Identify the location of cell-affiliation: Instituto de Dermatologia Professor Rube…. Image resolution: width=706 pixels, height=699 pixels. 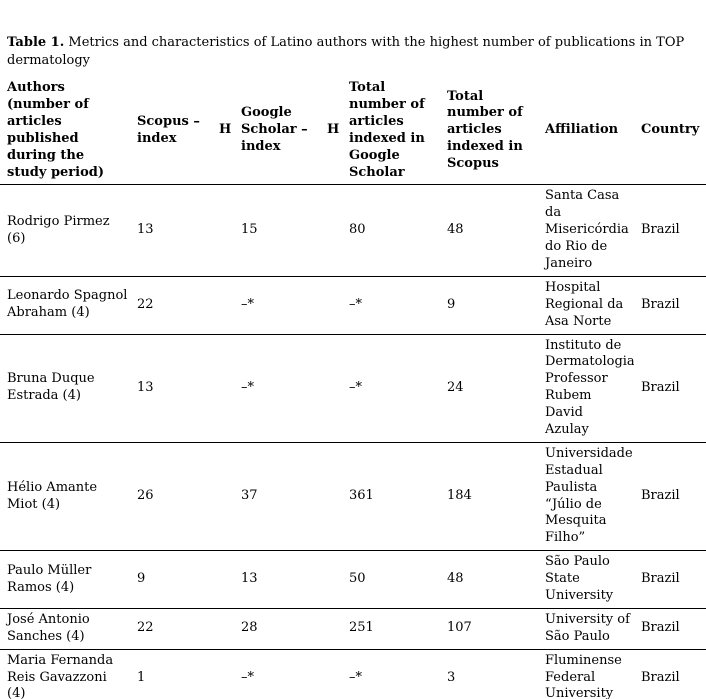
(586, 388).